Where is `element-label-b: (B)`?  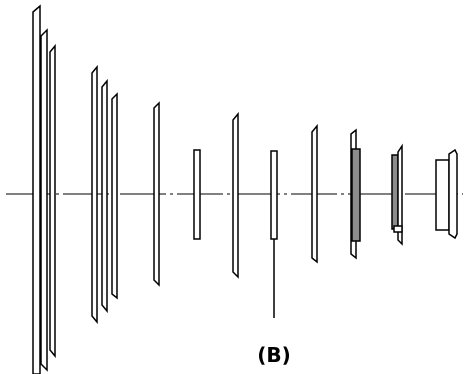
element-label-b: (B) is located at coordinates (274, 355).